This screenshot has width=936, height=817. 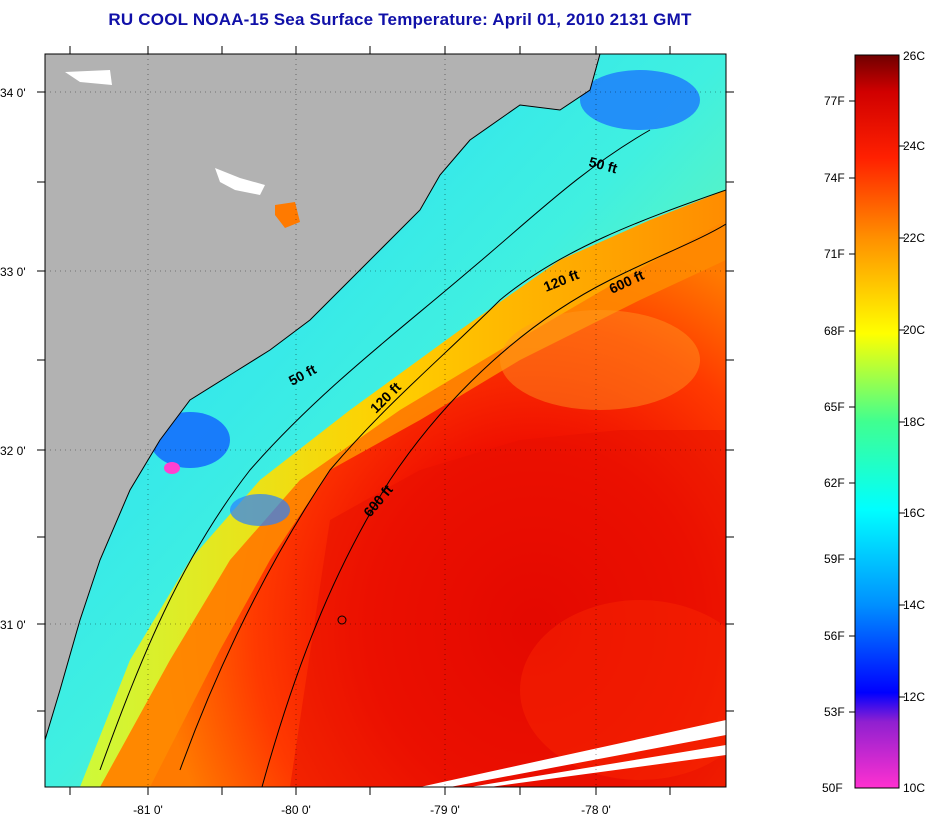 What do you see at coordinates (172, 468) in the screenshot?
I see `cold-spot` at bounding box center [172, 468].